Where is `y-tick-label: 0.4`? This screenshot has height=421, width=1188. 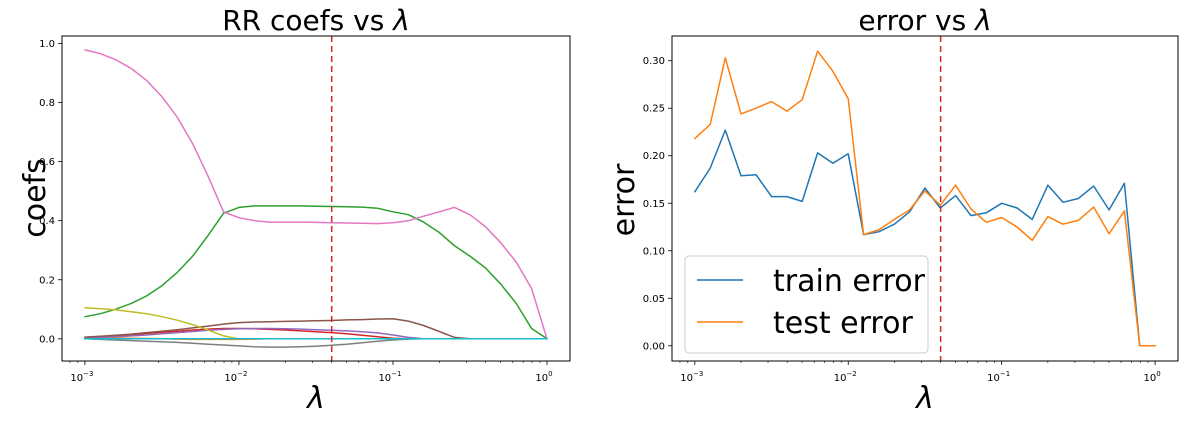 y-tick-label: 0.4 is located at coordinates (47, 221).